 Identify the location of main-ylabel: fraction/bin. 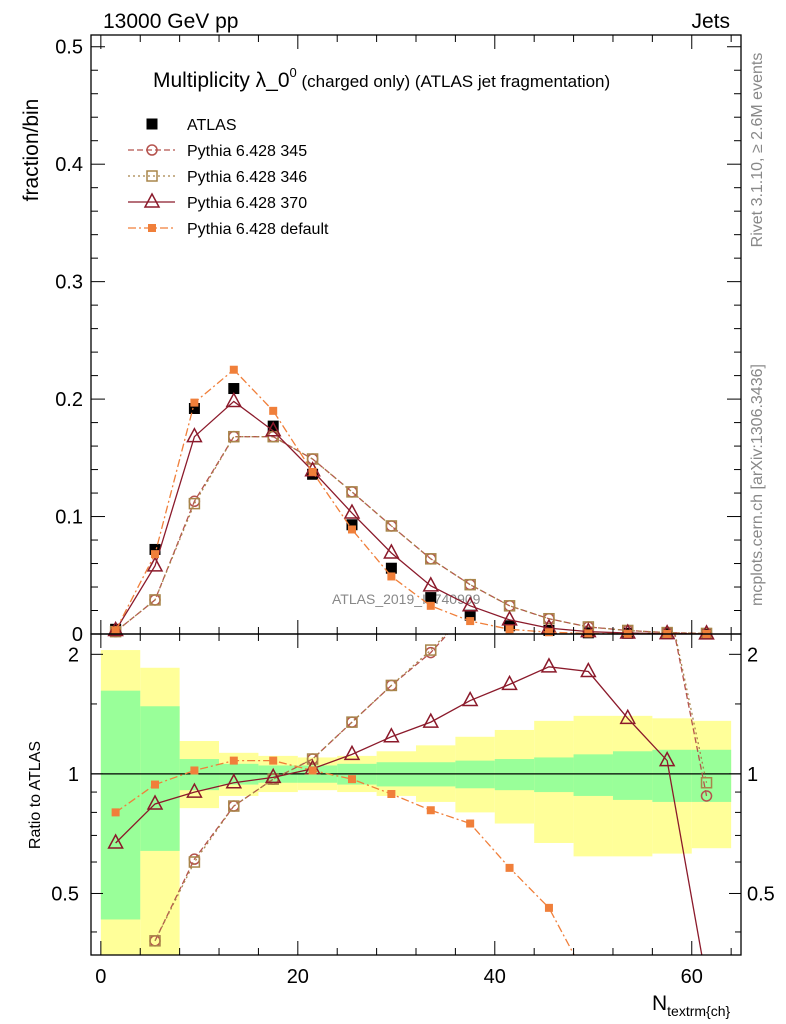
(31, 150).